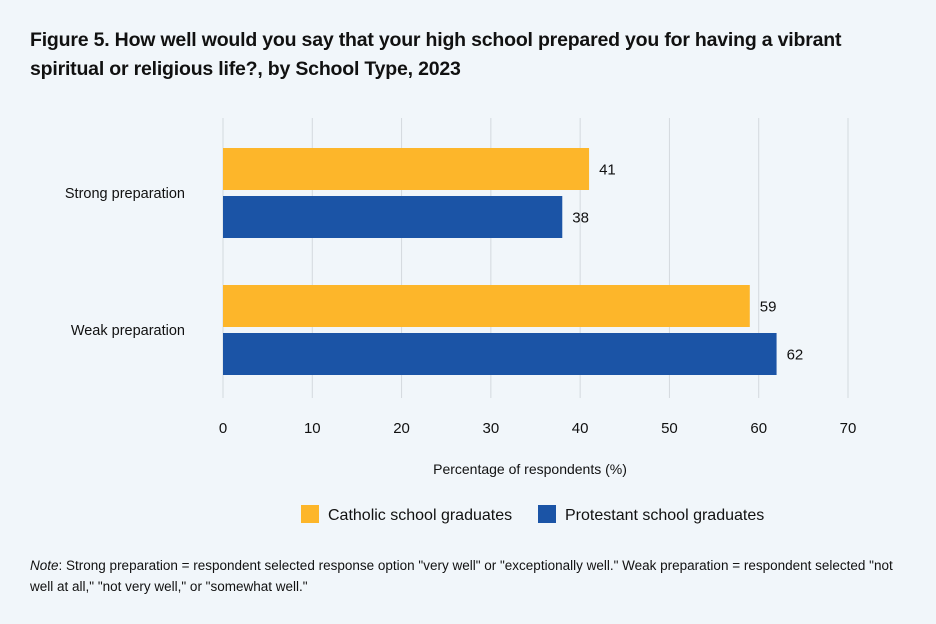 This screenshot has width=936, height=624. What do you see at coordinates (538, 428) in the screenshot?
I see `x-tick-labels: 0 10 20 30 40 50 60 70` at bounding box center [538, 428].